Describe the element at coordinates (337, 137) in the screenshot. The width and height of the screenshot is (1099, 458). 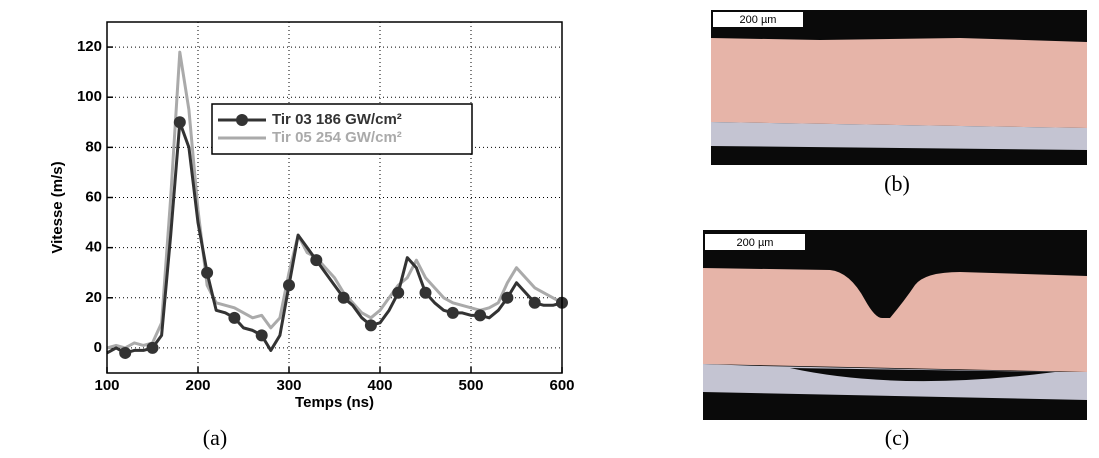
I see `legend-label: Tir 05 254 GW/cm²` at that location.